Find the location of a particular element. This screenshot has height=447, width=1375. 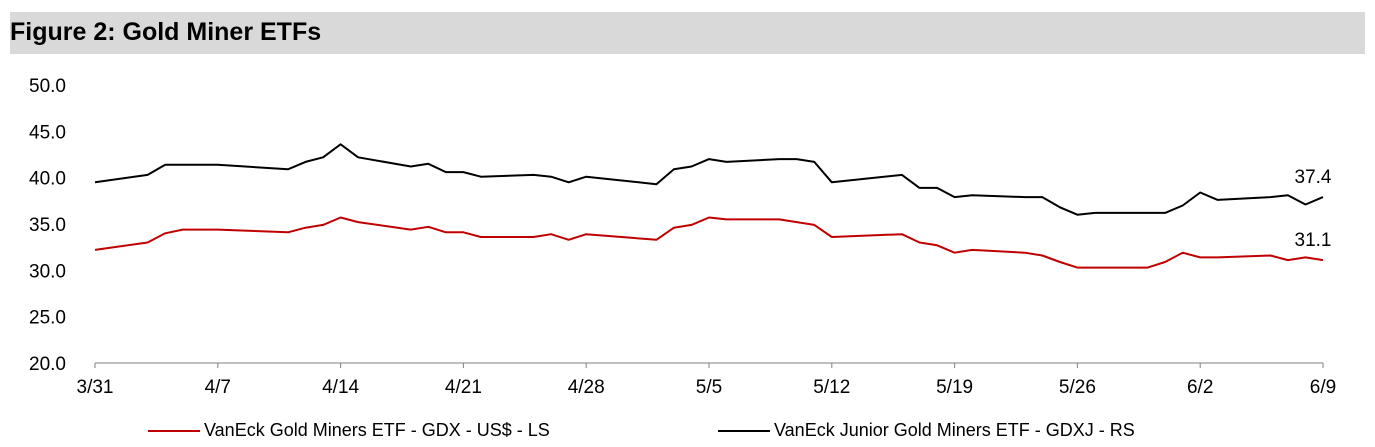

legend-item-gdx: VanEck Gold Miners ETF - GDX - US$ - LS is located at coordinates (349, 430).